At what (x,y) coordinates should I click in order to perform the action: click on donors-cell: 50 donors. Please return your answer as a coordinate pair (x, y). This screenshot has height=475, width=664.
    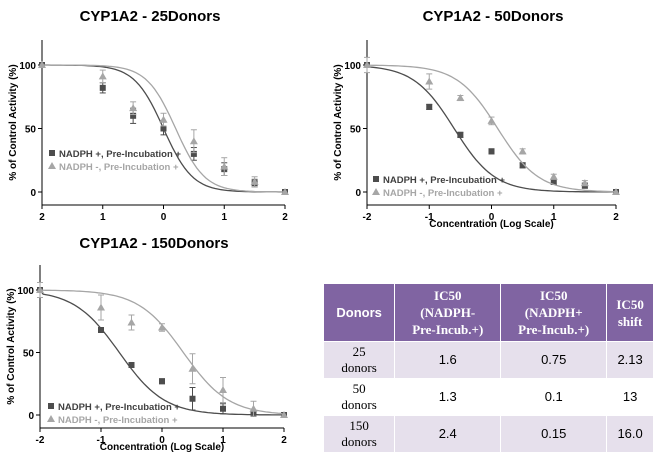
    Looking at the image, I should click on (359, 397).